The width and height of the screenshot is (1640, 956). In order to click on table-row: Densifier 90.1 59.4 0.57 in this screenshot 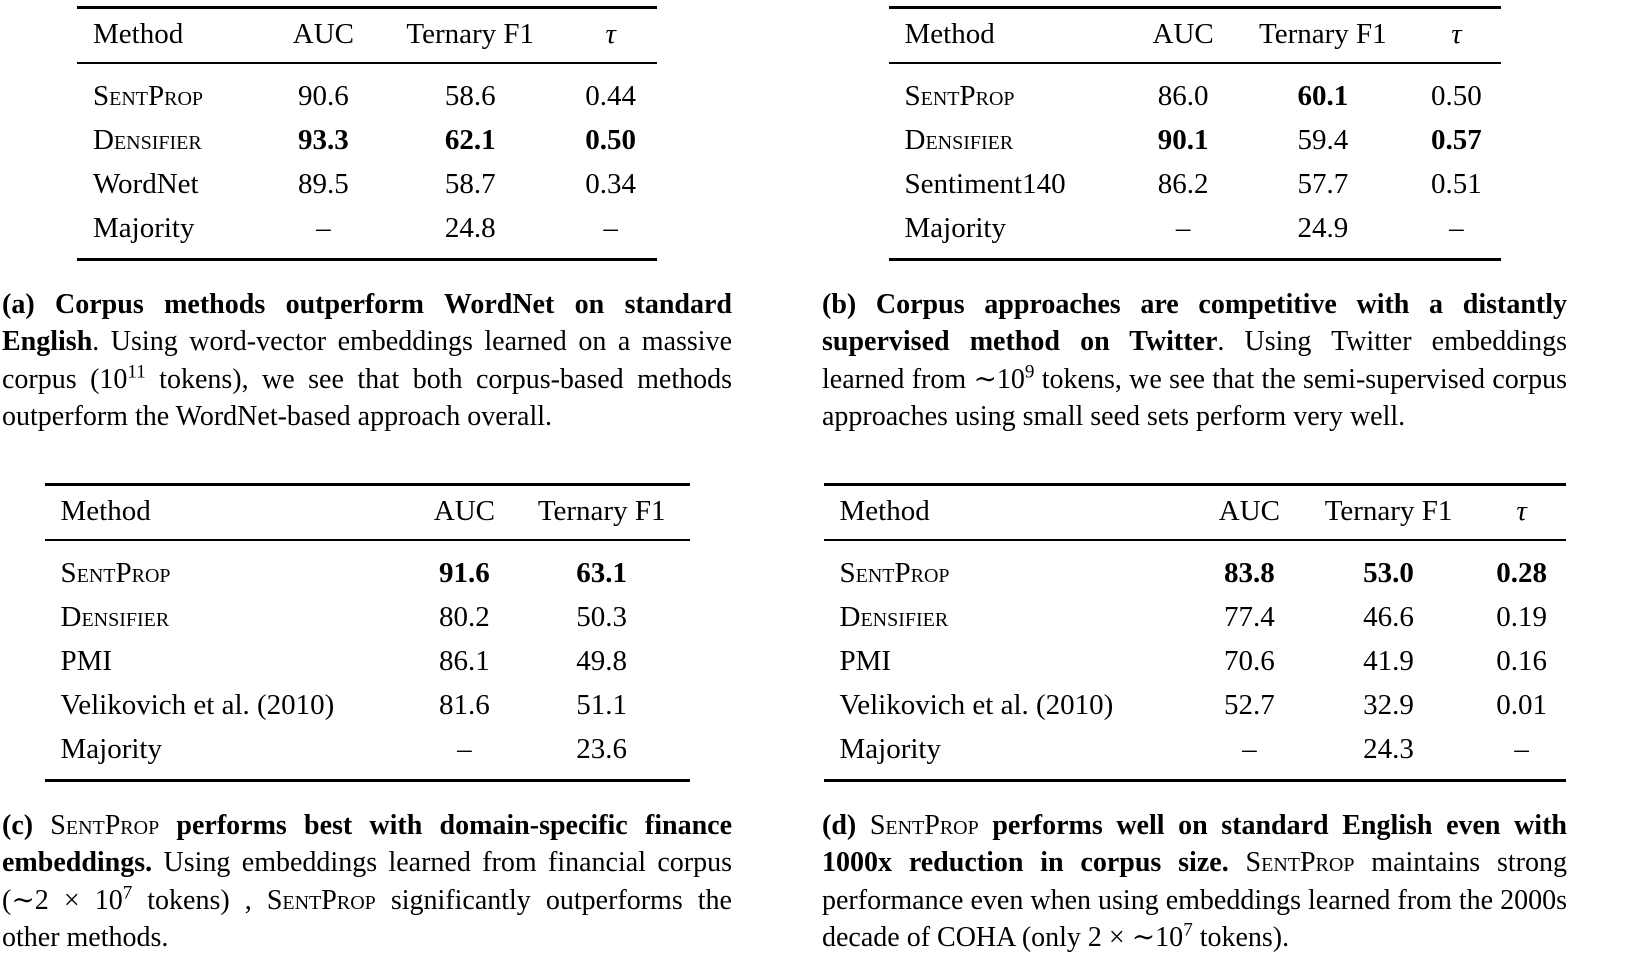, I will do `click(1195, 140)`.